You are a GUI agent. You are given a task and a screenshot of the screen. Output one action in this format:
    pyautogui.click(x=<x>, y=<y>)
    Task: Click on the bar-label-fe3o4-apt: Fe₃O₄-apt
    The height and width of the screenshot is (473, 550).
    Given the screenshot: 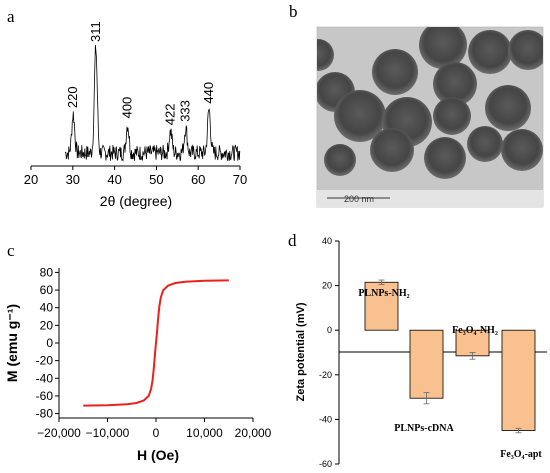 What is the action you would take?
    pyautogui.click(x=521, y=454)
    